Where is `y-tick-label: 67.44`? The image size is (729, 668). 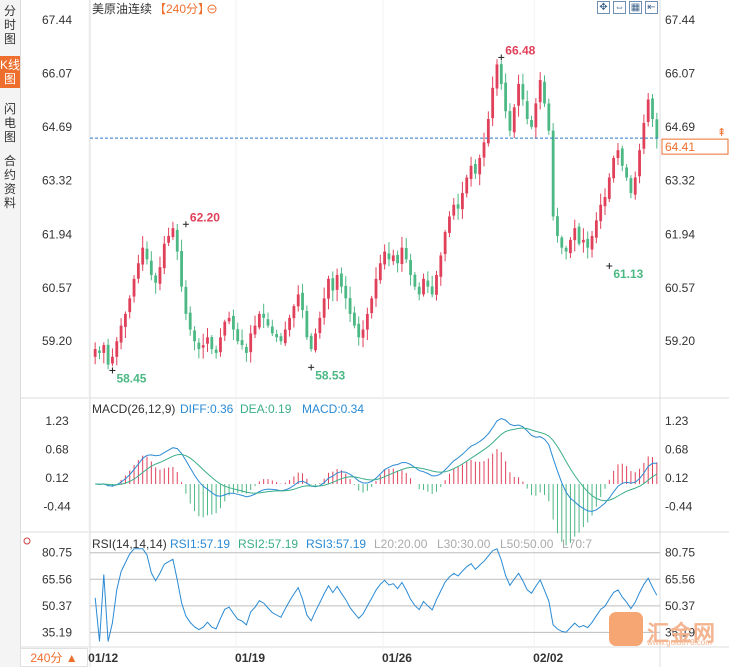
y-tick-label: 67.44 is located at coordinates (680, 20).